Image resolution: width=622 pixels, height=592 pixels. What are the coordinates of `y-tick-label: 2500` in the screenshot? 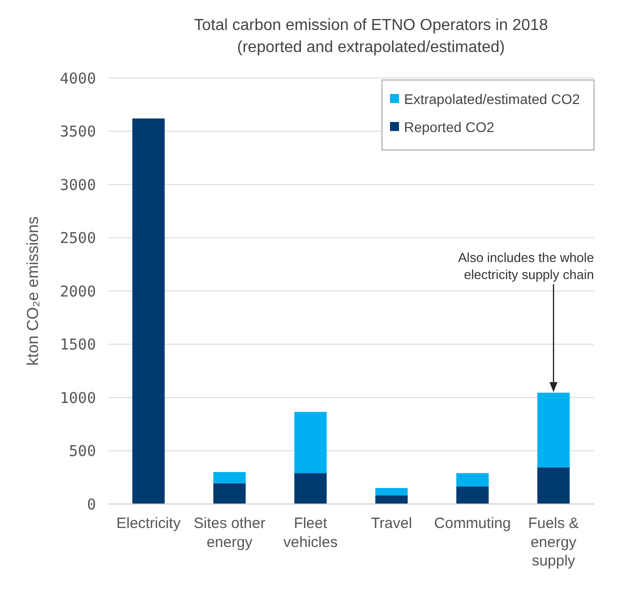 It's located at (78, 238).